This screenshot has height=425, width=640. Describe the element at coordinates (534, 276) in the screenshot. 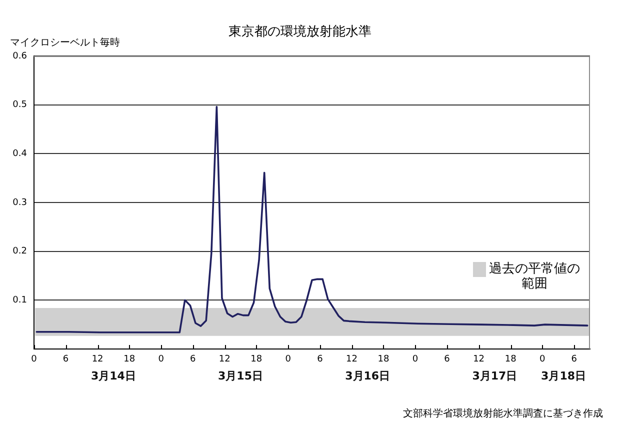

I see `legend-label: 過去の平常値の範囲` at that location.